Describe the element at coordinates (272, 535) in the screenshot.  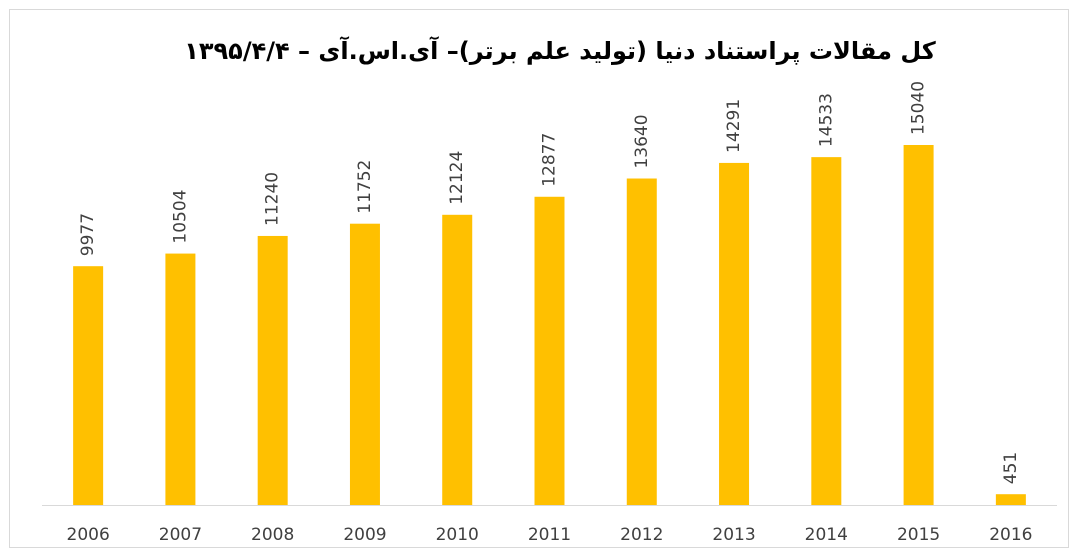
I see `x-tick-label: 2008` at that location.